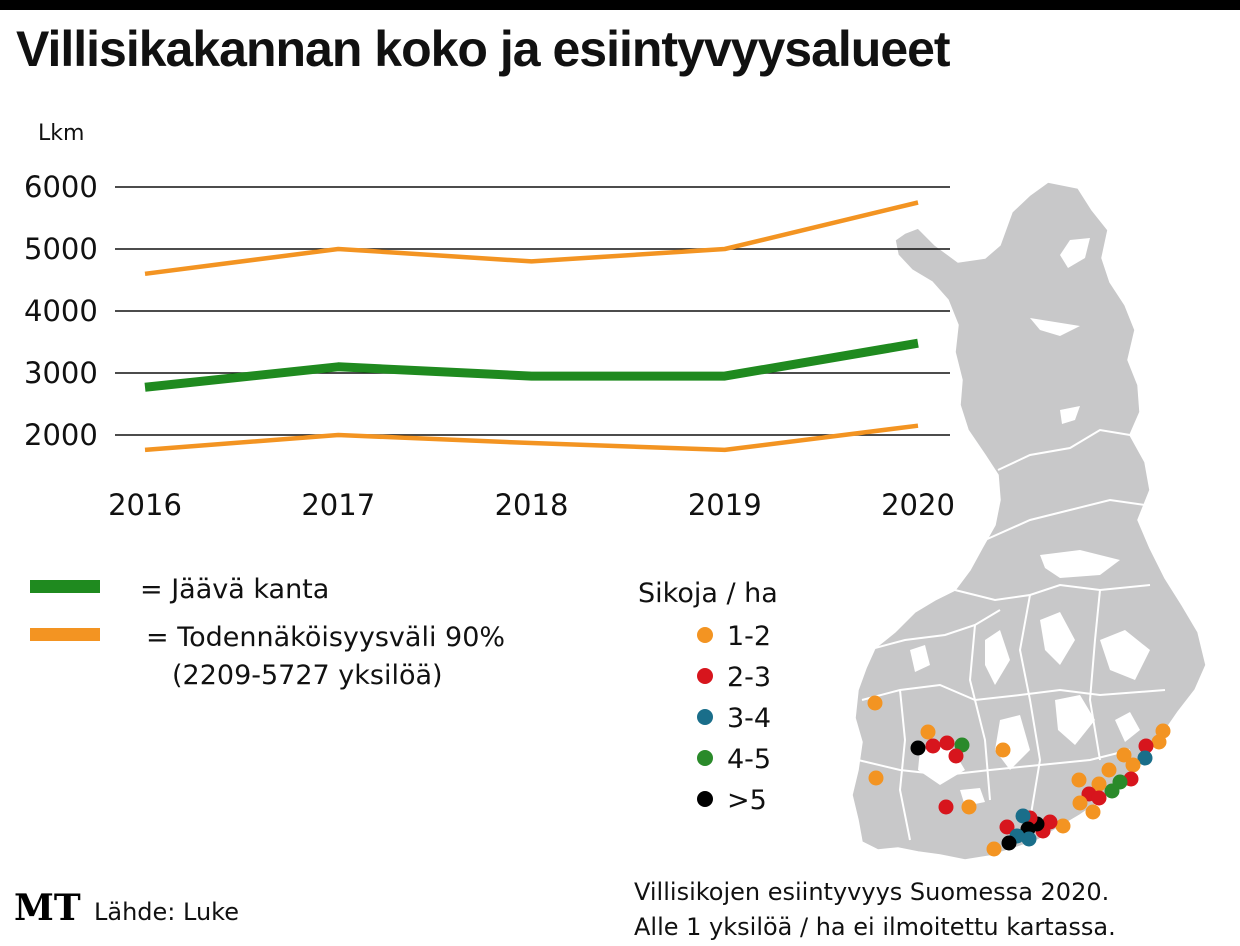 The image size is (1240, 946). Describe the element at coordinates (61, 373) in the screenshot. I see `y-tick-label: 3000` at that location.